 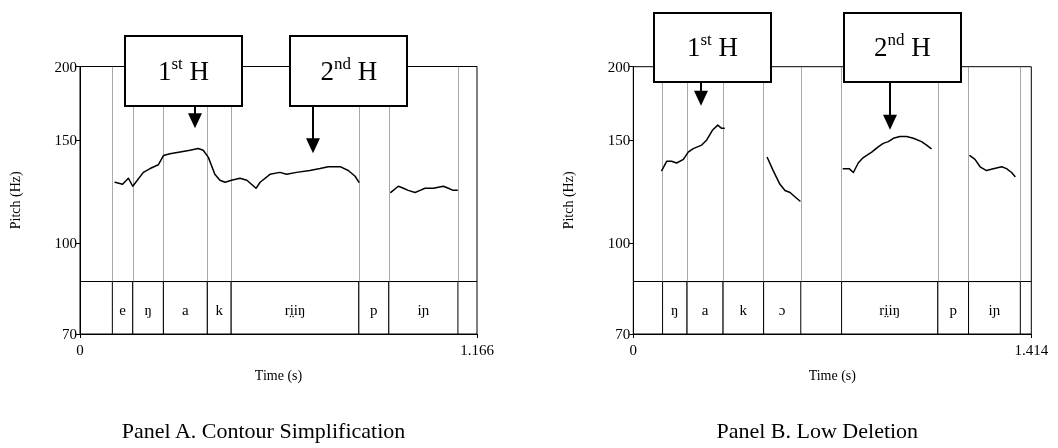 What do you see at coordinates (263, 430) in the screenshot?
I see `text: Panel A. Contour Simplification` at bounding box center [263, 430].